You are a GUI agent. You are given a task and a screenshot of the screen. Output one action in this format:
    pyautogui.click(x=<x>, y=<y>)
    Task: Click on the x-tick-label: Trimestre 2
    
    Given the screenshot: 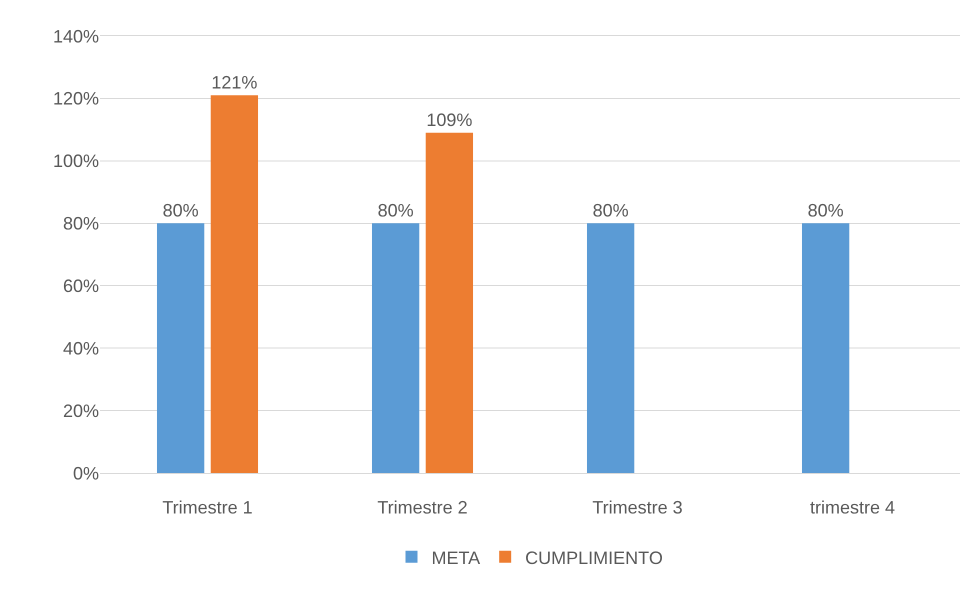 What is the action you would take?
    pyautogui.click(x=422, y=508)
    